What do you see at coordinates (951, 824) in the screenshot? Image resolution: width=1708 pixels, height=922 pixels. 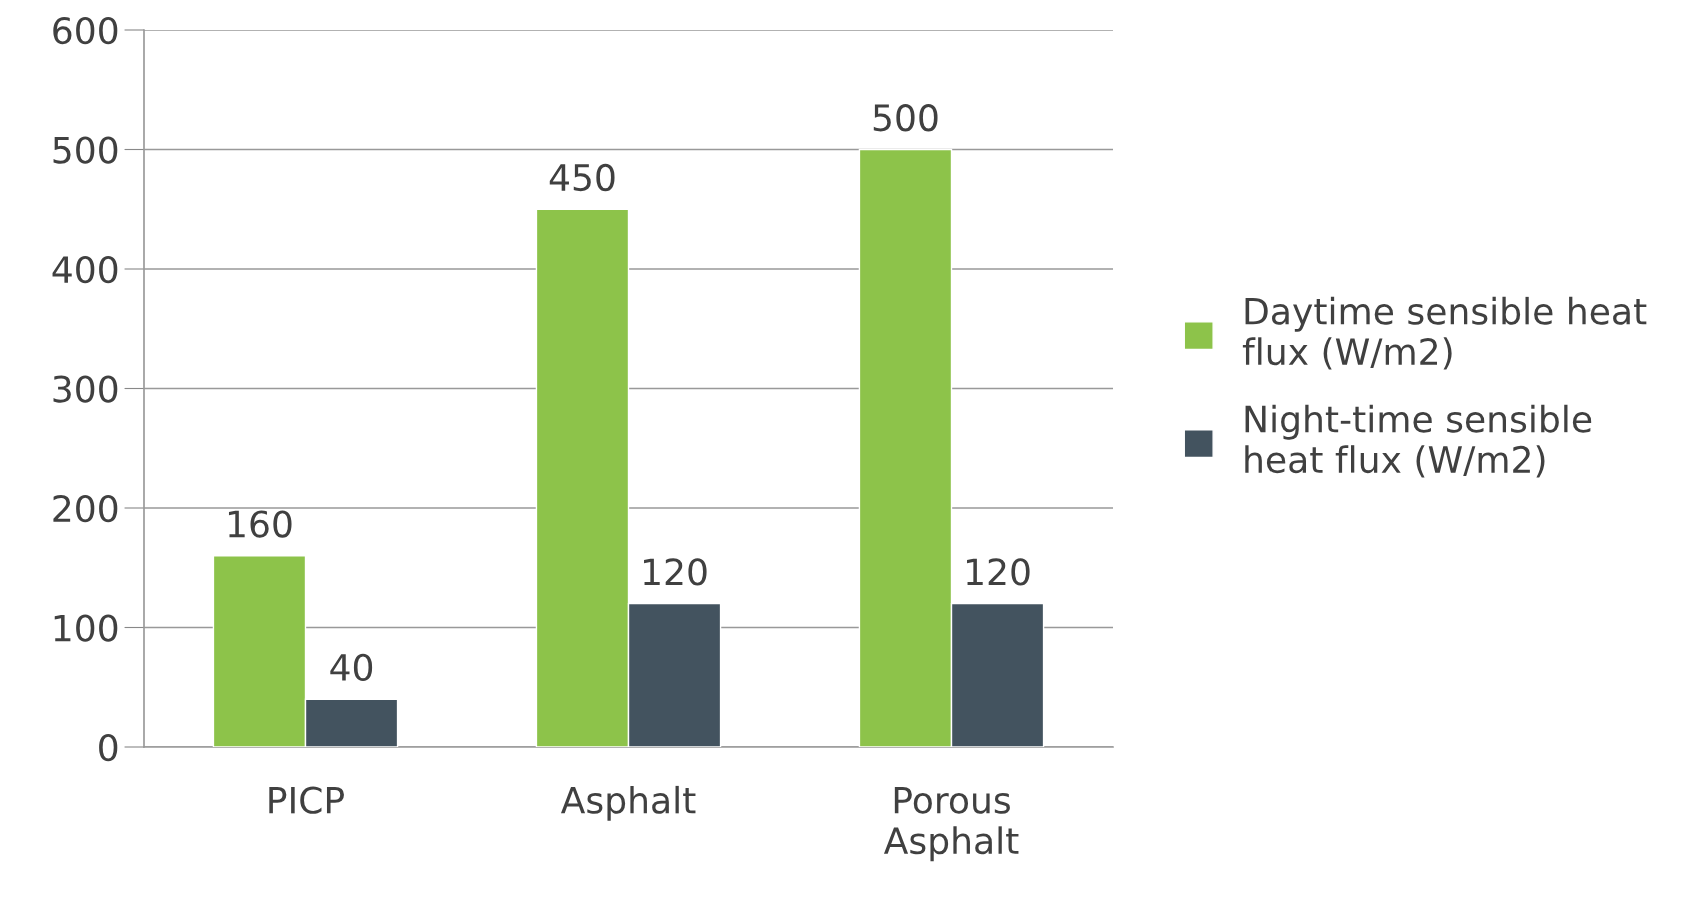 I see `x-tick-label: Porous Asphalt` at bounding box center [951, 824].